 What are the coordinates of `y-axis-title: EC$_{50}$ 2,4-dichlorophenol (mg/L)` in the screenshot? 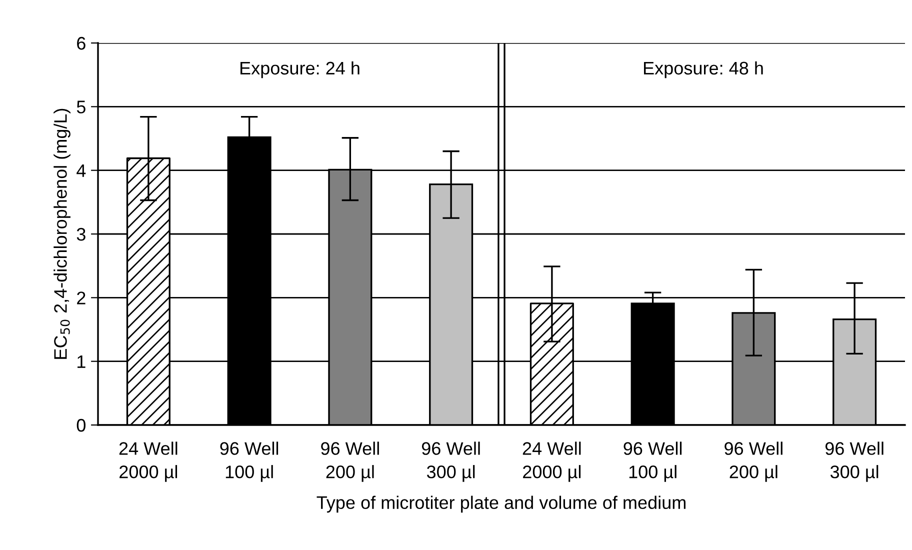 It's located at (62, 233).